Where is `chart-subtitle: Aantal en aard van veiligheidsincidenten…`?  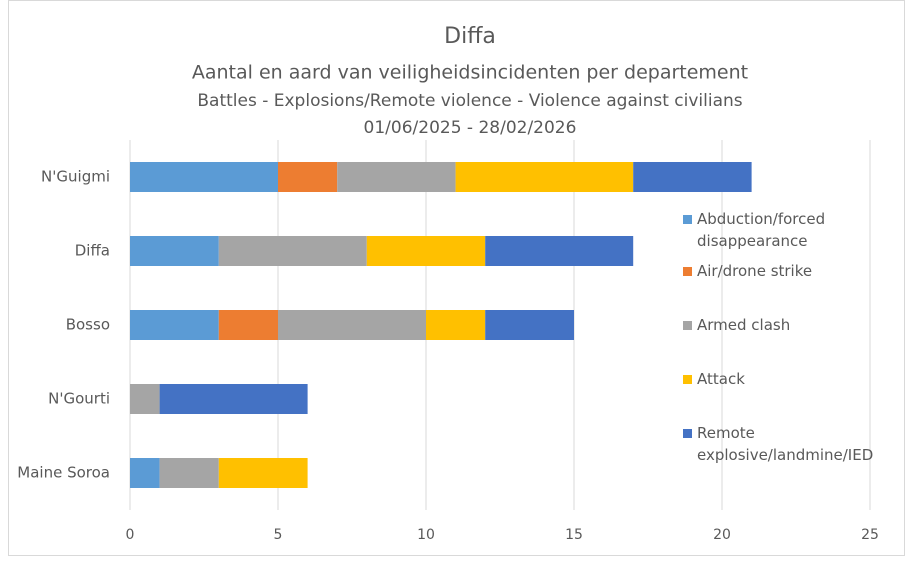 chart-subtitle: Aantal en aard van veiligheidsincidenten… is located at coordinates (470, 73).